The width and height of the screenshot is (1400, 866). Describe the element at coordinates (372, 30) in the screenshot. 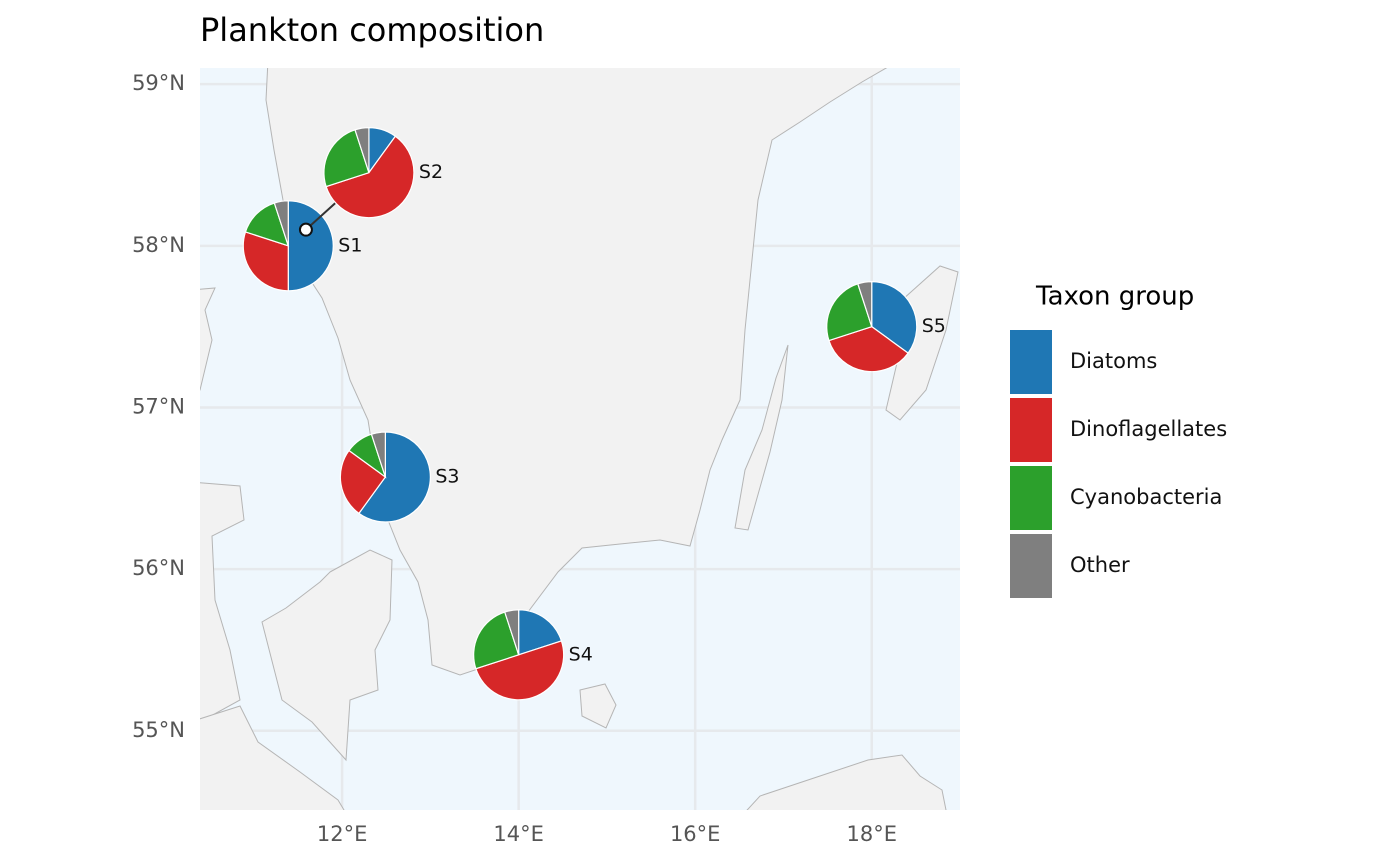

I see `chart-title: Plankton composition` at that location.